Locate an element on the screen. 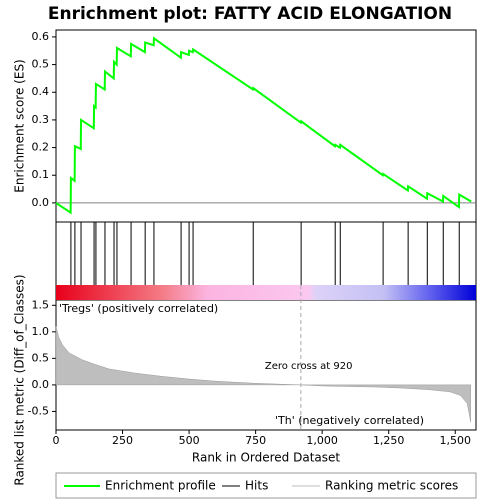 The width and height of the screenshot is (500, 500). rank-color-bar is located at coordinates (266, 292).